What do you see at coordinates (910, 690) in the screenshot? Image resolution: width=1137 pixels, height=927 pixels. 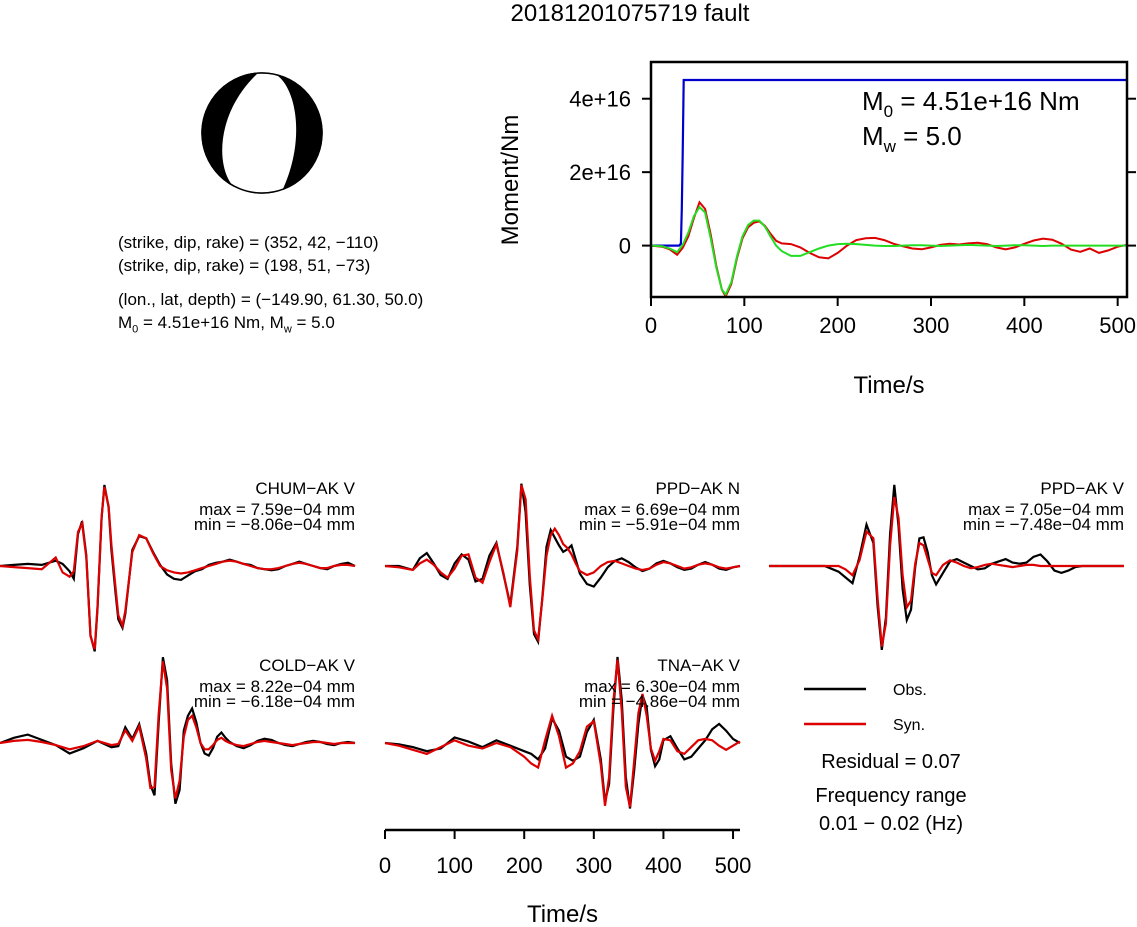 I see `legend-obs-label: Obs.` at bounding box center [910, 690].